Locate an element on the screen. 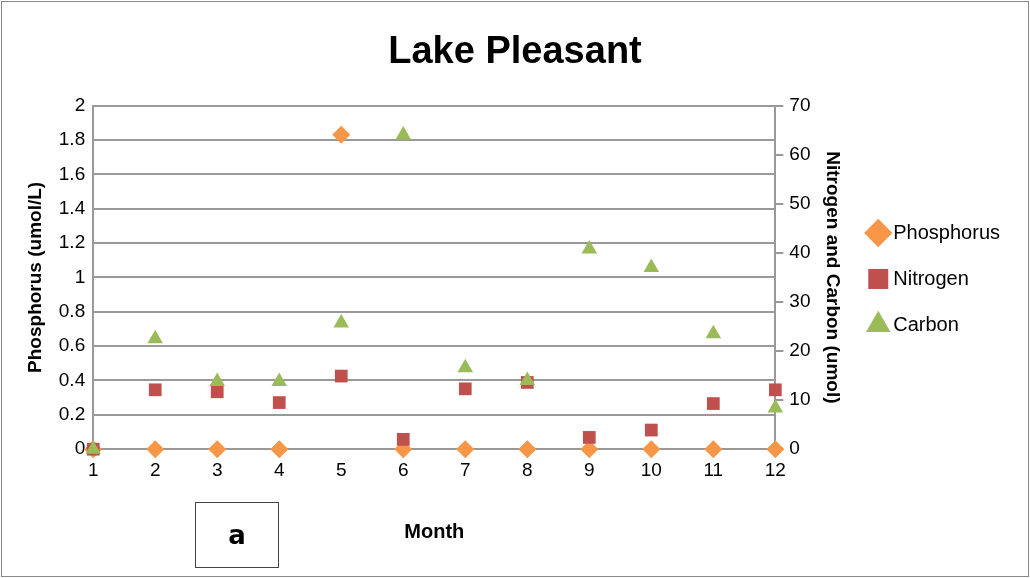 The width and height of the screenshot is (1030, 578). legend-label: Nitrogen is located at coordinates (931, 277).